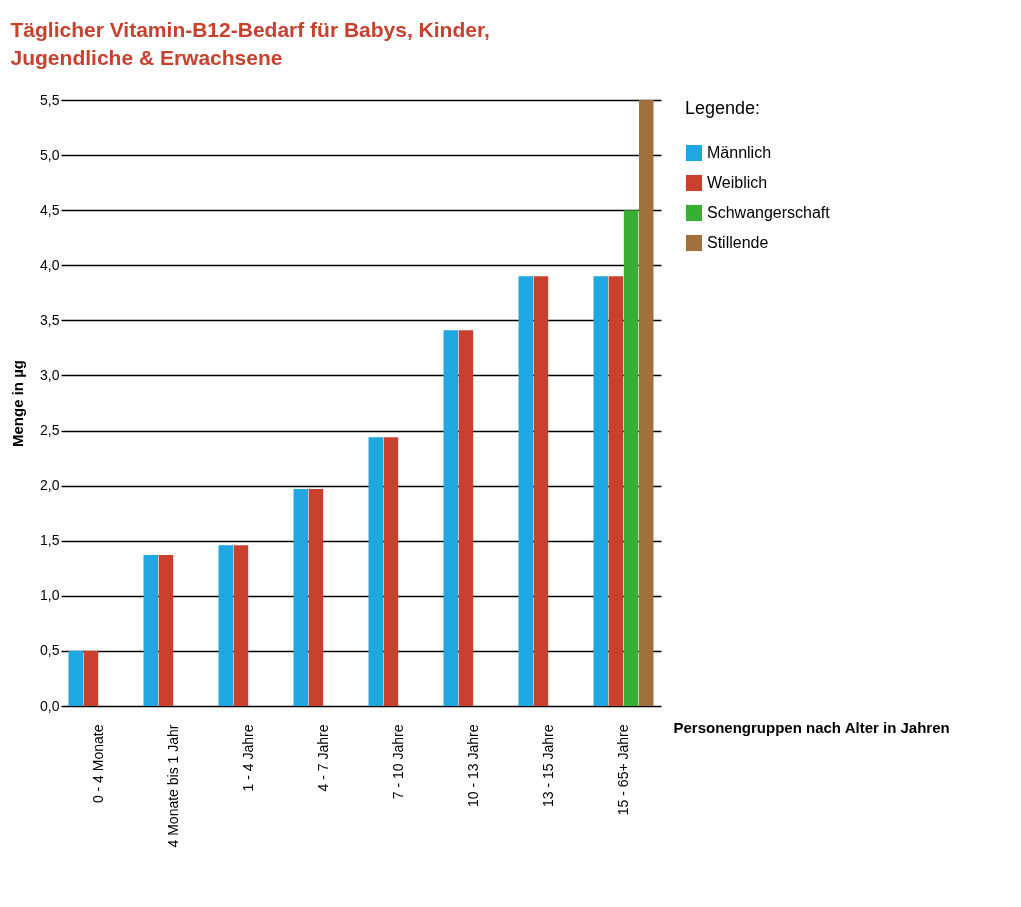 The image size is (1021, 907). What do you see at coordinates (50, 154) in the screenshot?
I see `y-tick-label: 5,0` at bounding box center [50, 154].